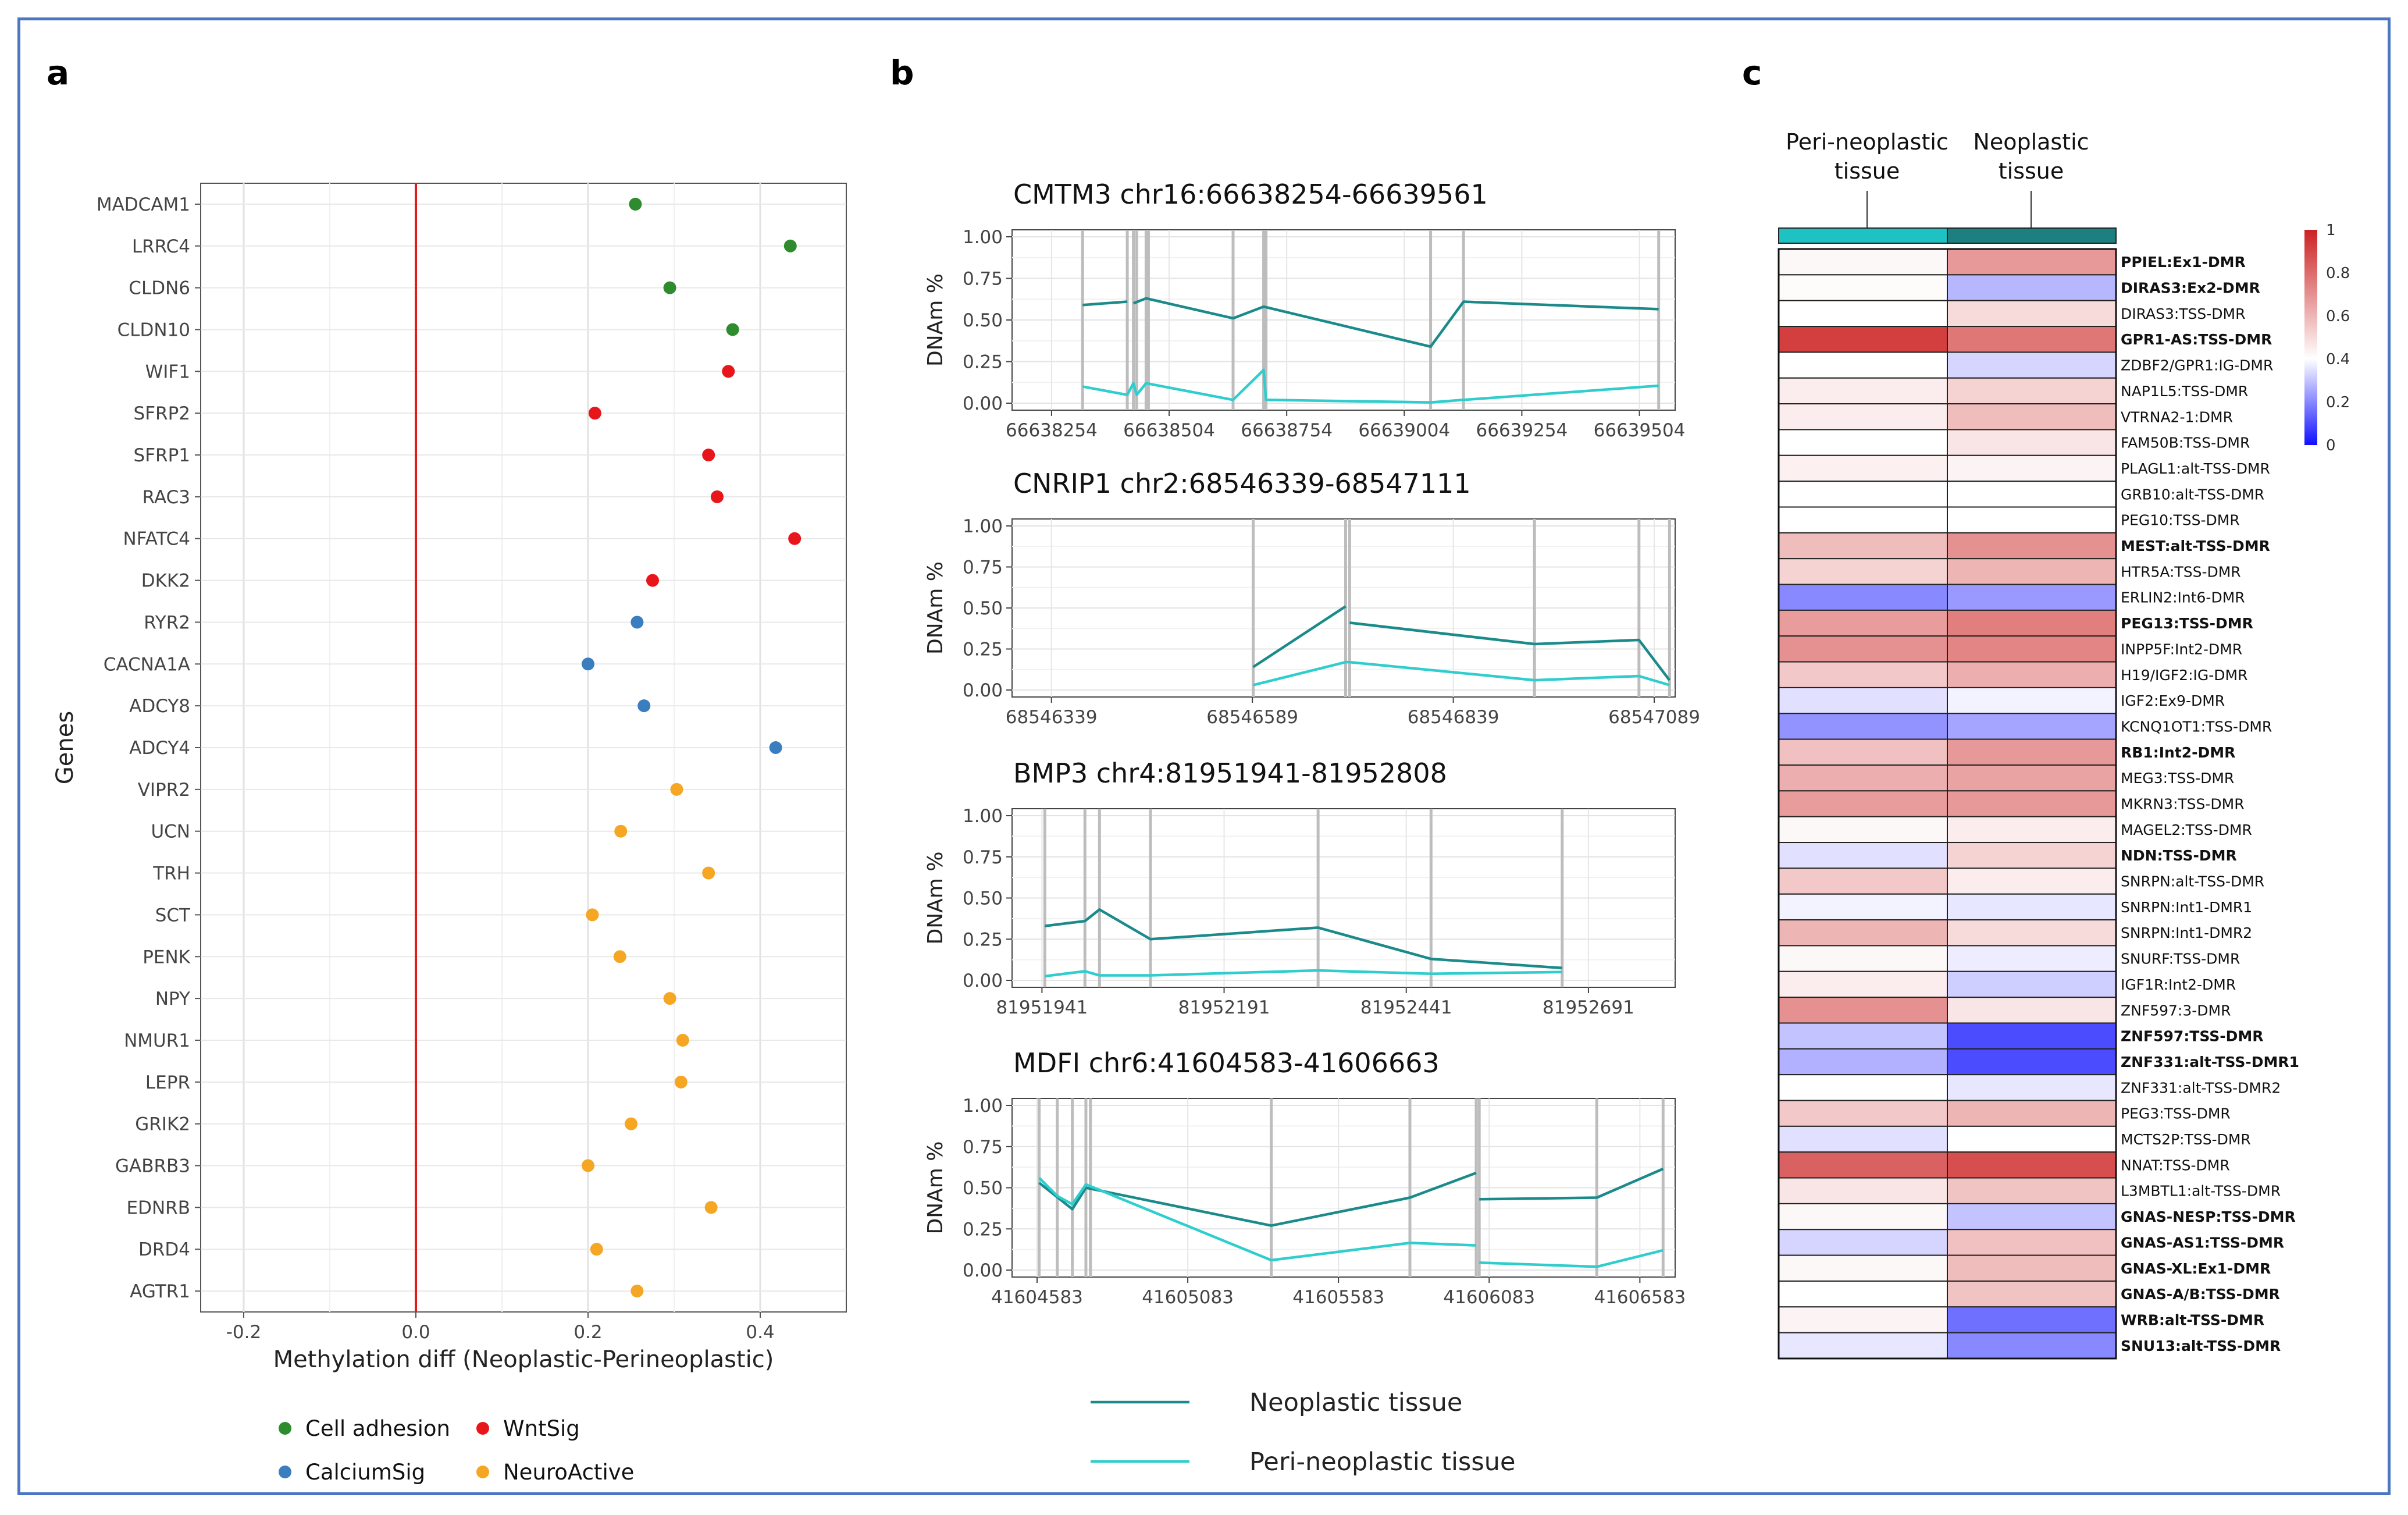 This screenshot has height=1515, width=2408. What do you see at coordinates (2192, 1319) in the screenshot?
I see `row-label-wrb-alt-tss-dmr: WRB:alt-TSS-DMR` at bounding box center [2192, 1319].